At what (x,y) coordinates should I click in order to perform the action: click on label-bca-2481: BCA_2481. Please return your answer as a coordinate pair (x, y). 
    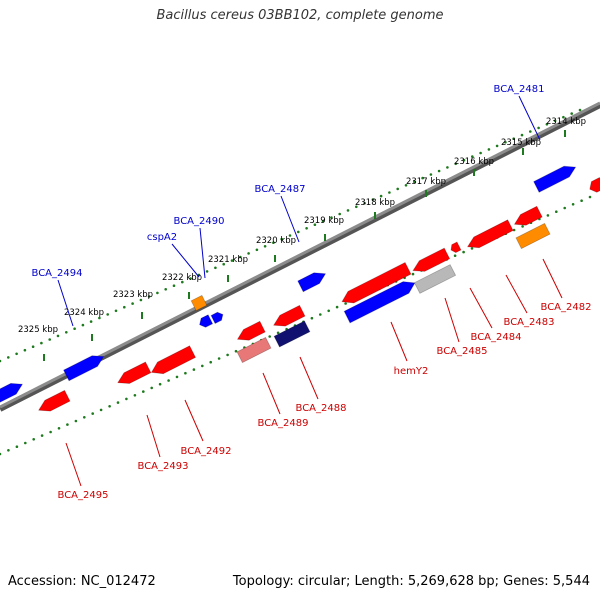
    Looking at the image, I should click on (519, 89).